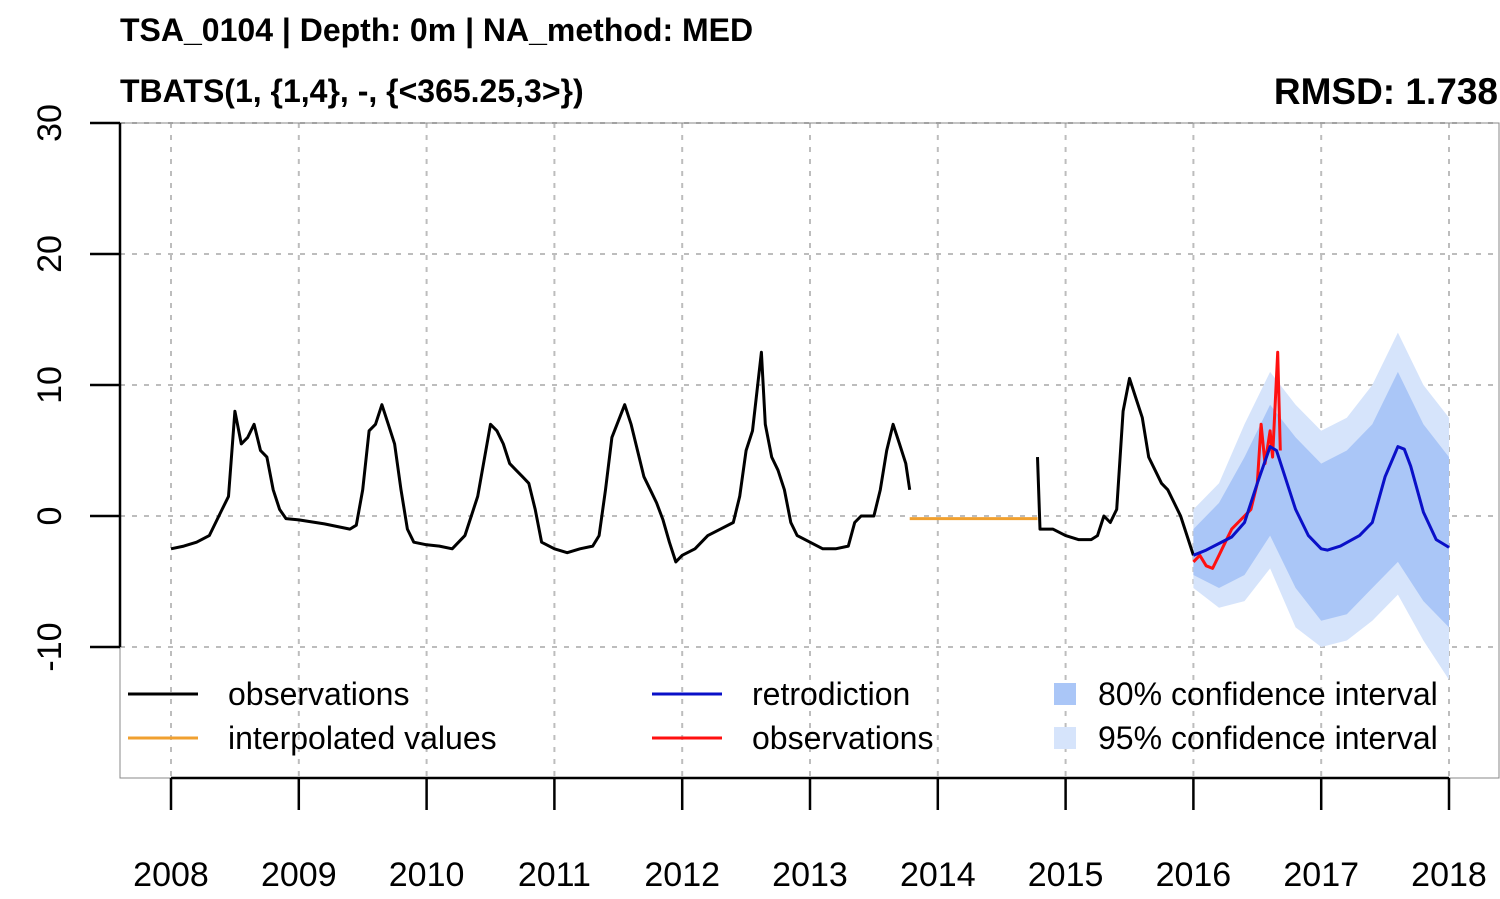  What do you see at coordinates (50, 646) in the screenshot?
I see `y-tick-label: -10` at bounding box center [50, 646].